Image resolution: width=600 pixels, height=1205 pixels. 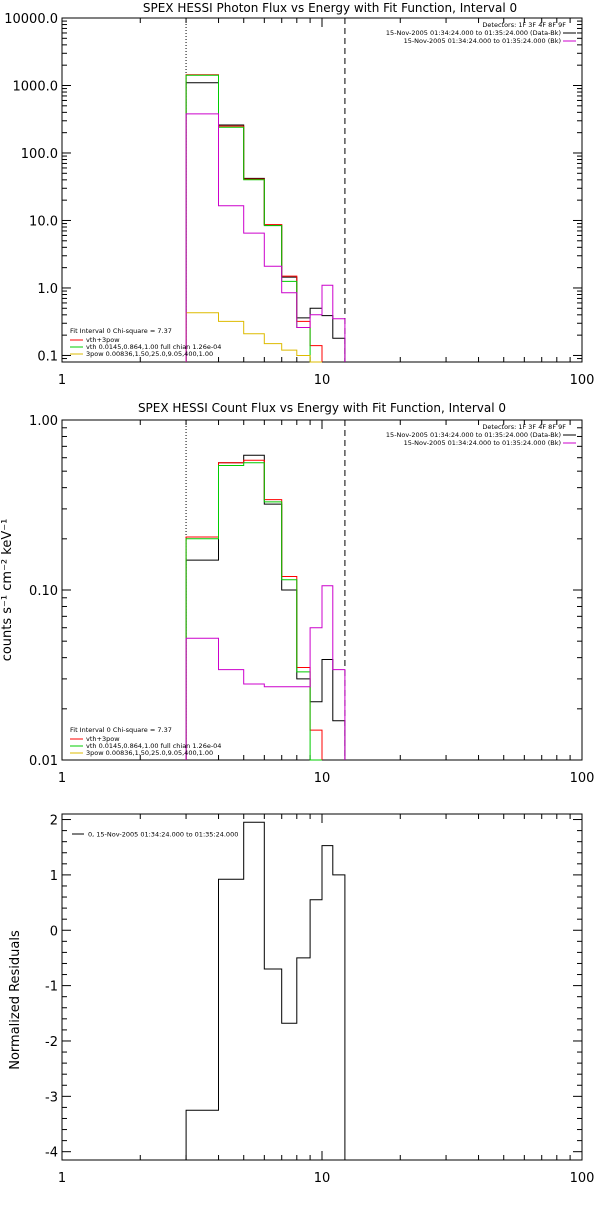 What do you see at coordinates (31, 19) in the screenshot?
I see `photon-y-tick-label: 10000.0` at bounding box center [31, 19].